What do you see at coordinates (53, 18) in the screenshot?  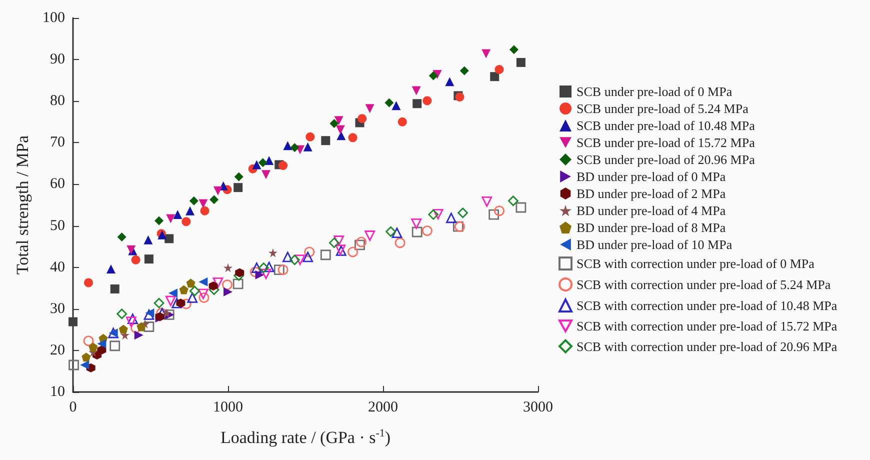 I see `y-tick-label: 100` at bounding box center [53, 18].